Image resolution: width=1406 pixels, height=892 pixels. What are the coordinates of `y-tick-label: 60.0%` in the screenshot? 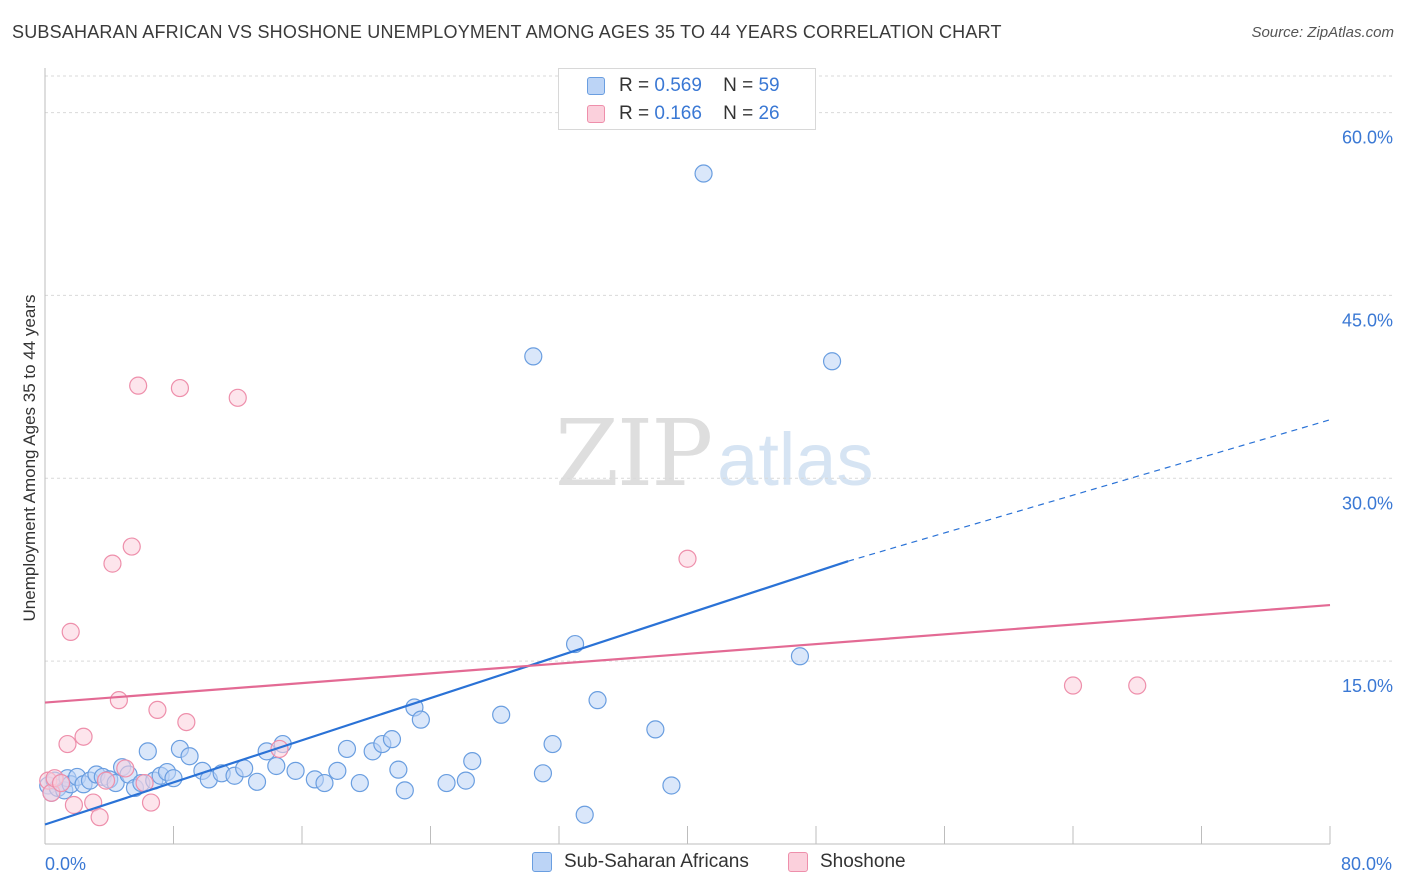 It's located at (1367, 138).